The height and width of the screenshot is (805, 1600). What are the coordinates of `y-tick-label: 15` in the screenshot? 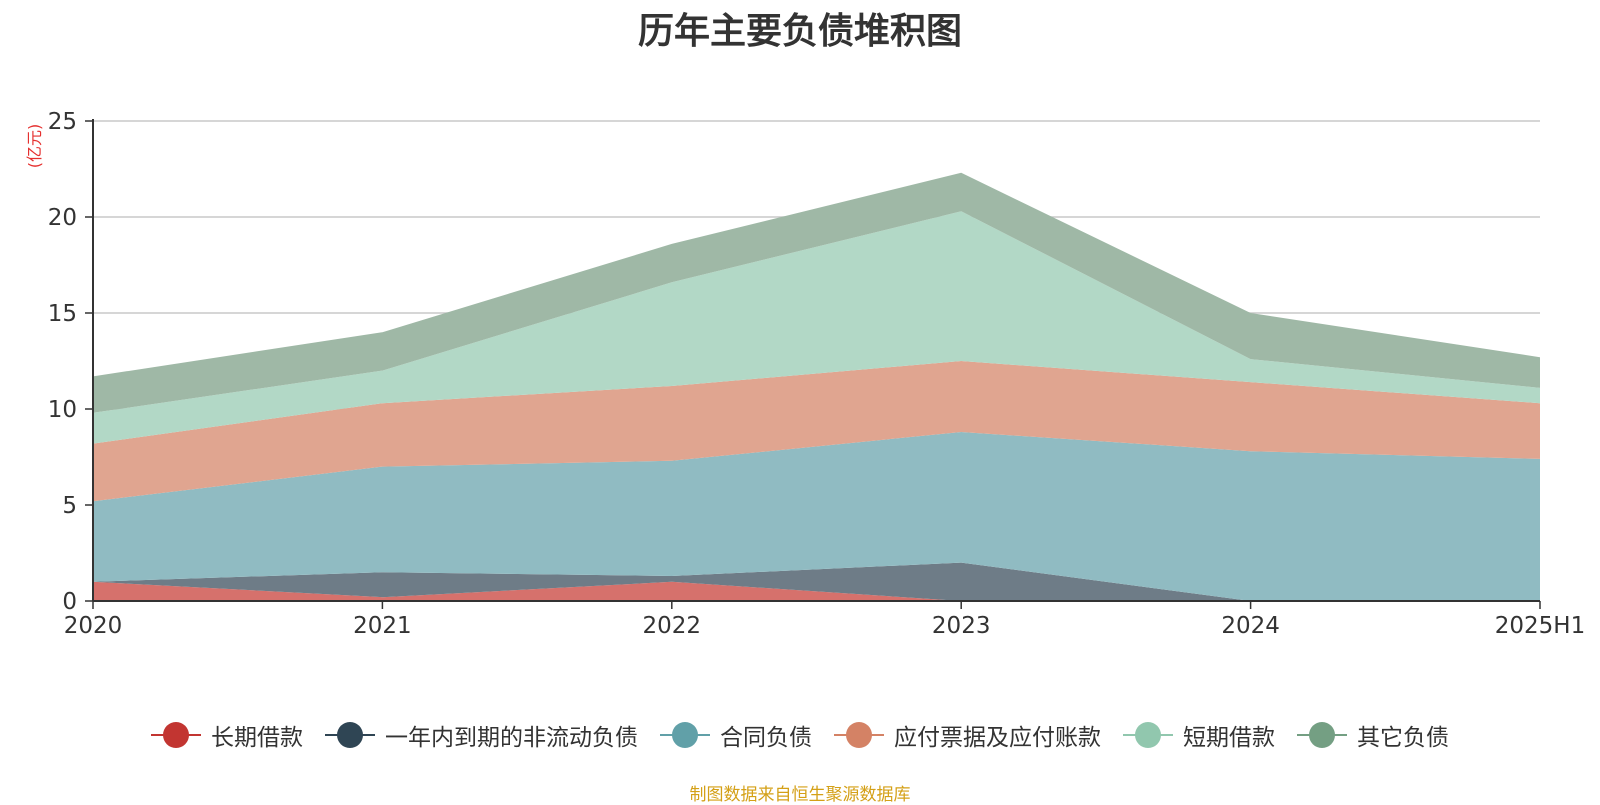 It's located at (62, 314).